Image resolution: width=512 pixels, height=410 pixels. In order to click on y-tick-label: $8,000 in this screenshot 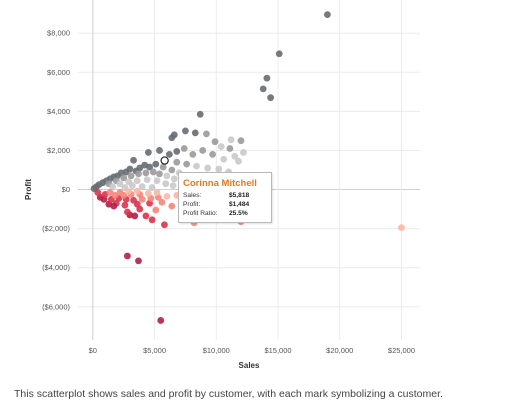, I will do `click(58, 33)`.